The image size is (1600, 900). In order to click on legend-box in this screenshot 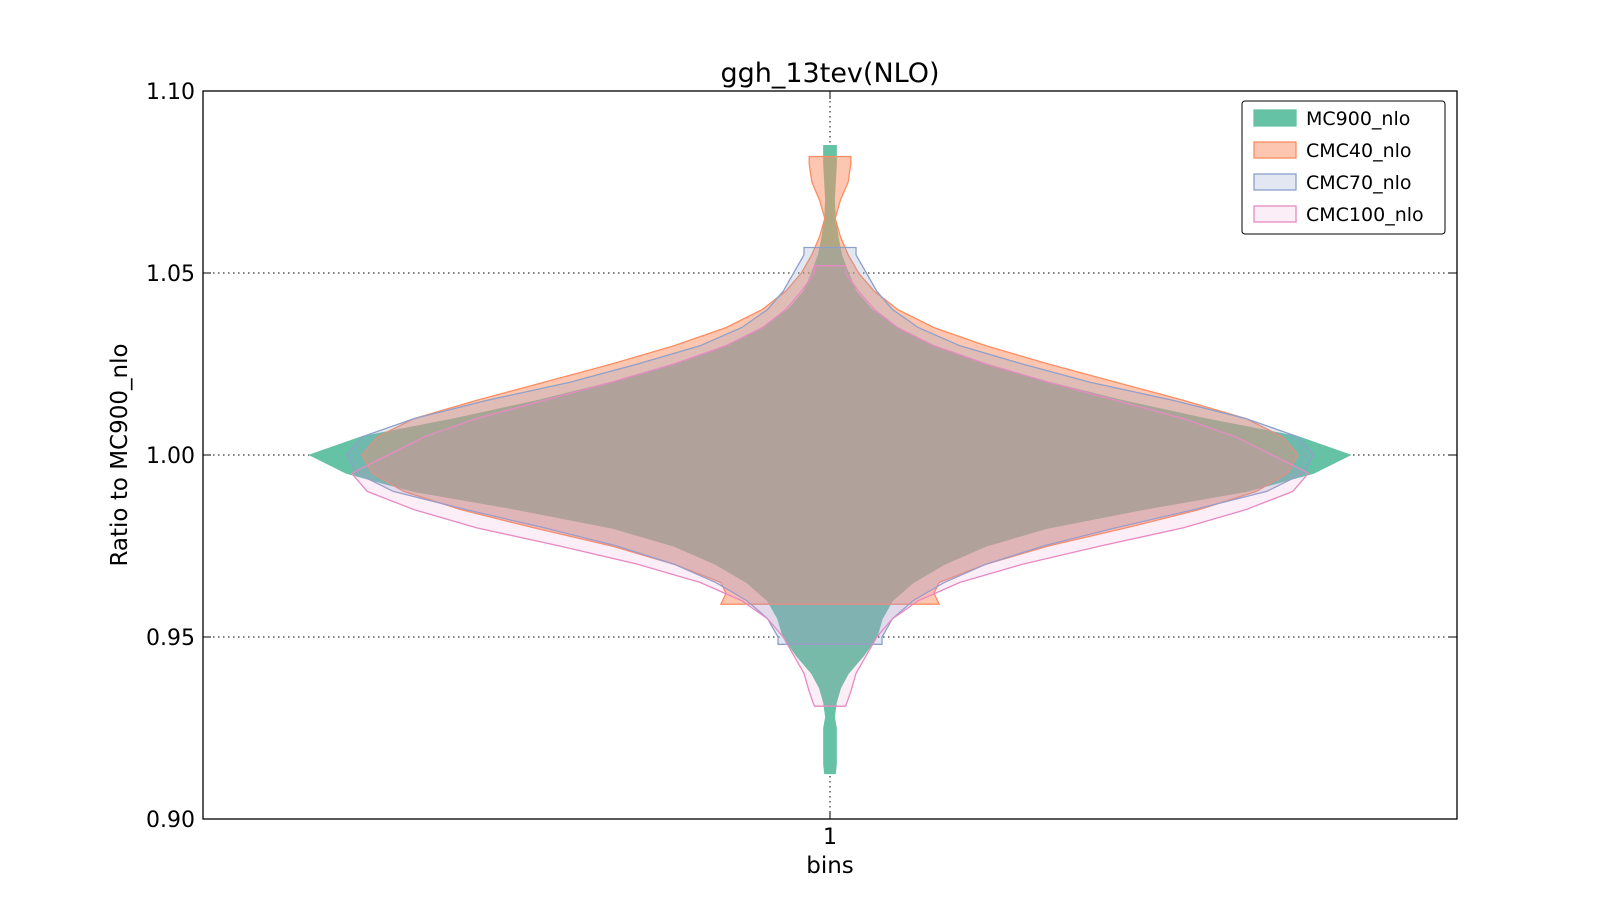, I will do `click(1343, 167)`.